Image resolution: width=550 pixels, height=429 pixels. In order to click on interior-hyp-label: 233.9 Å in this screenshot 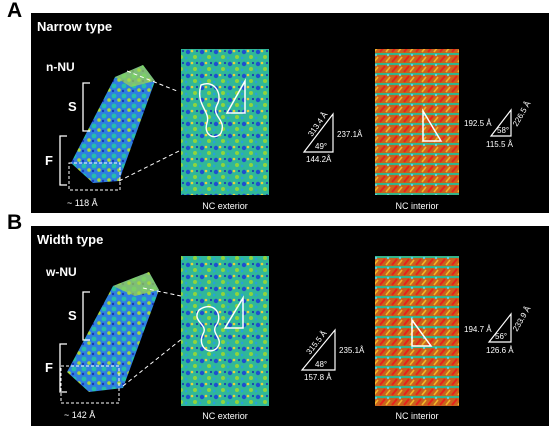, I will do `click(522, 318)`.